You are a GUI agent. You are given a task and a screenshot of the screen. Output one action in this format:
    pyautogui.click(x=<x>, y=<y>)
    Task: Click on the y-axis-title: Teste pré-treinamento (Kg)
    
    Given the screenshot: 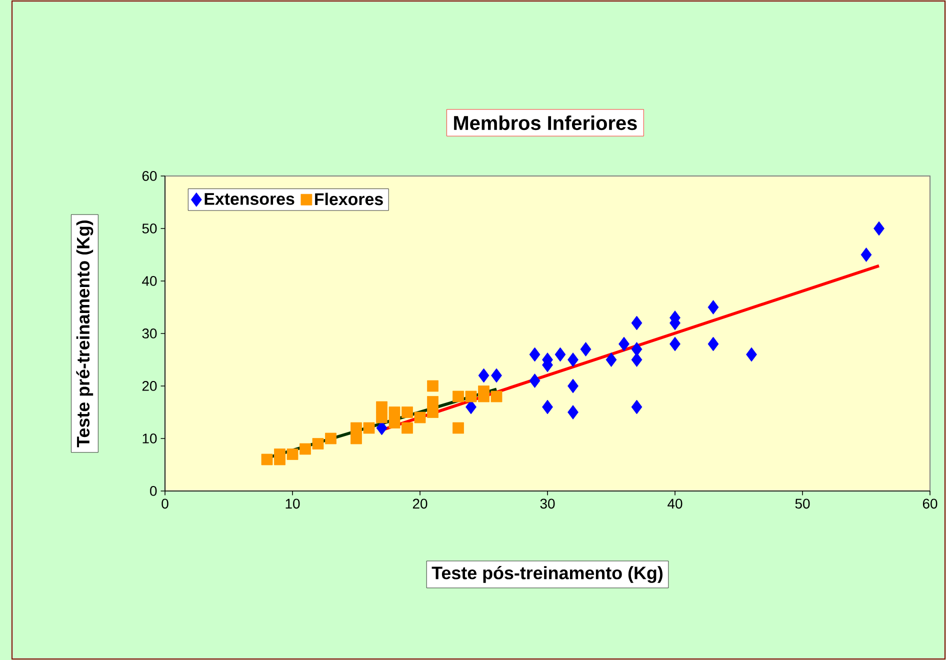 What is the action you would take?
    pyautogui.click(x=85, y=334)
    